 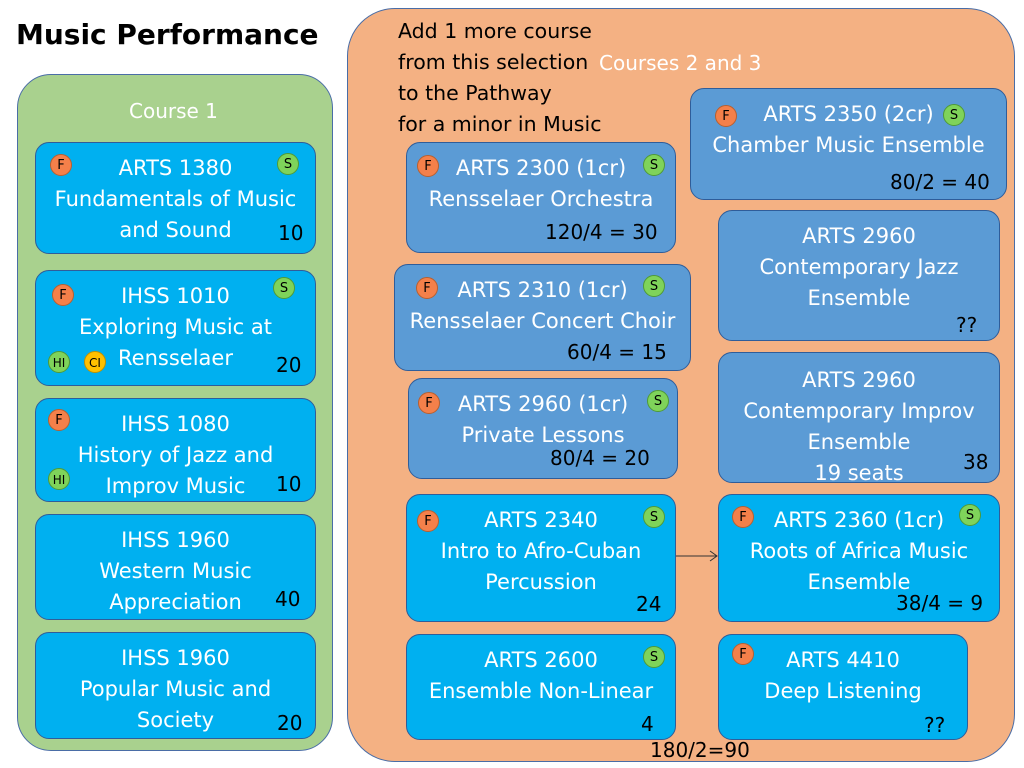 I want to click on course-title-line: Society, so click(x=175, y=720).